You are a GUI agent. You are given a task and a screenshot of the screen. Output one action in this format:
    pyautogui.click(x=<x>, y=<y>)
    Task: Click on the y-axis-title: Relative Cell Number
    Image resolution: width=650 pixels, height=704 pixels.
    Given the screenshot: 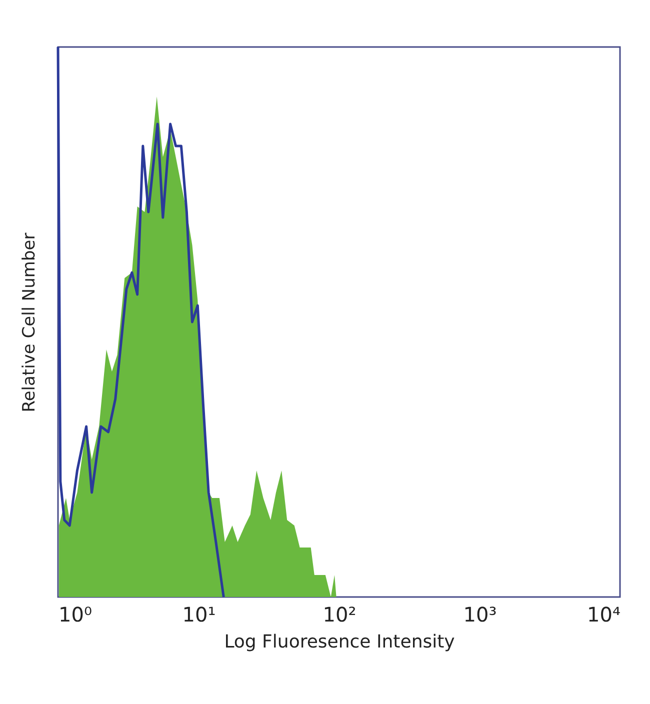 What is the action you would take?
    pyautogui.click(x=30, y=322)
    